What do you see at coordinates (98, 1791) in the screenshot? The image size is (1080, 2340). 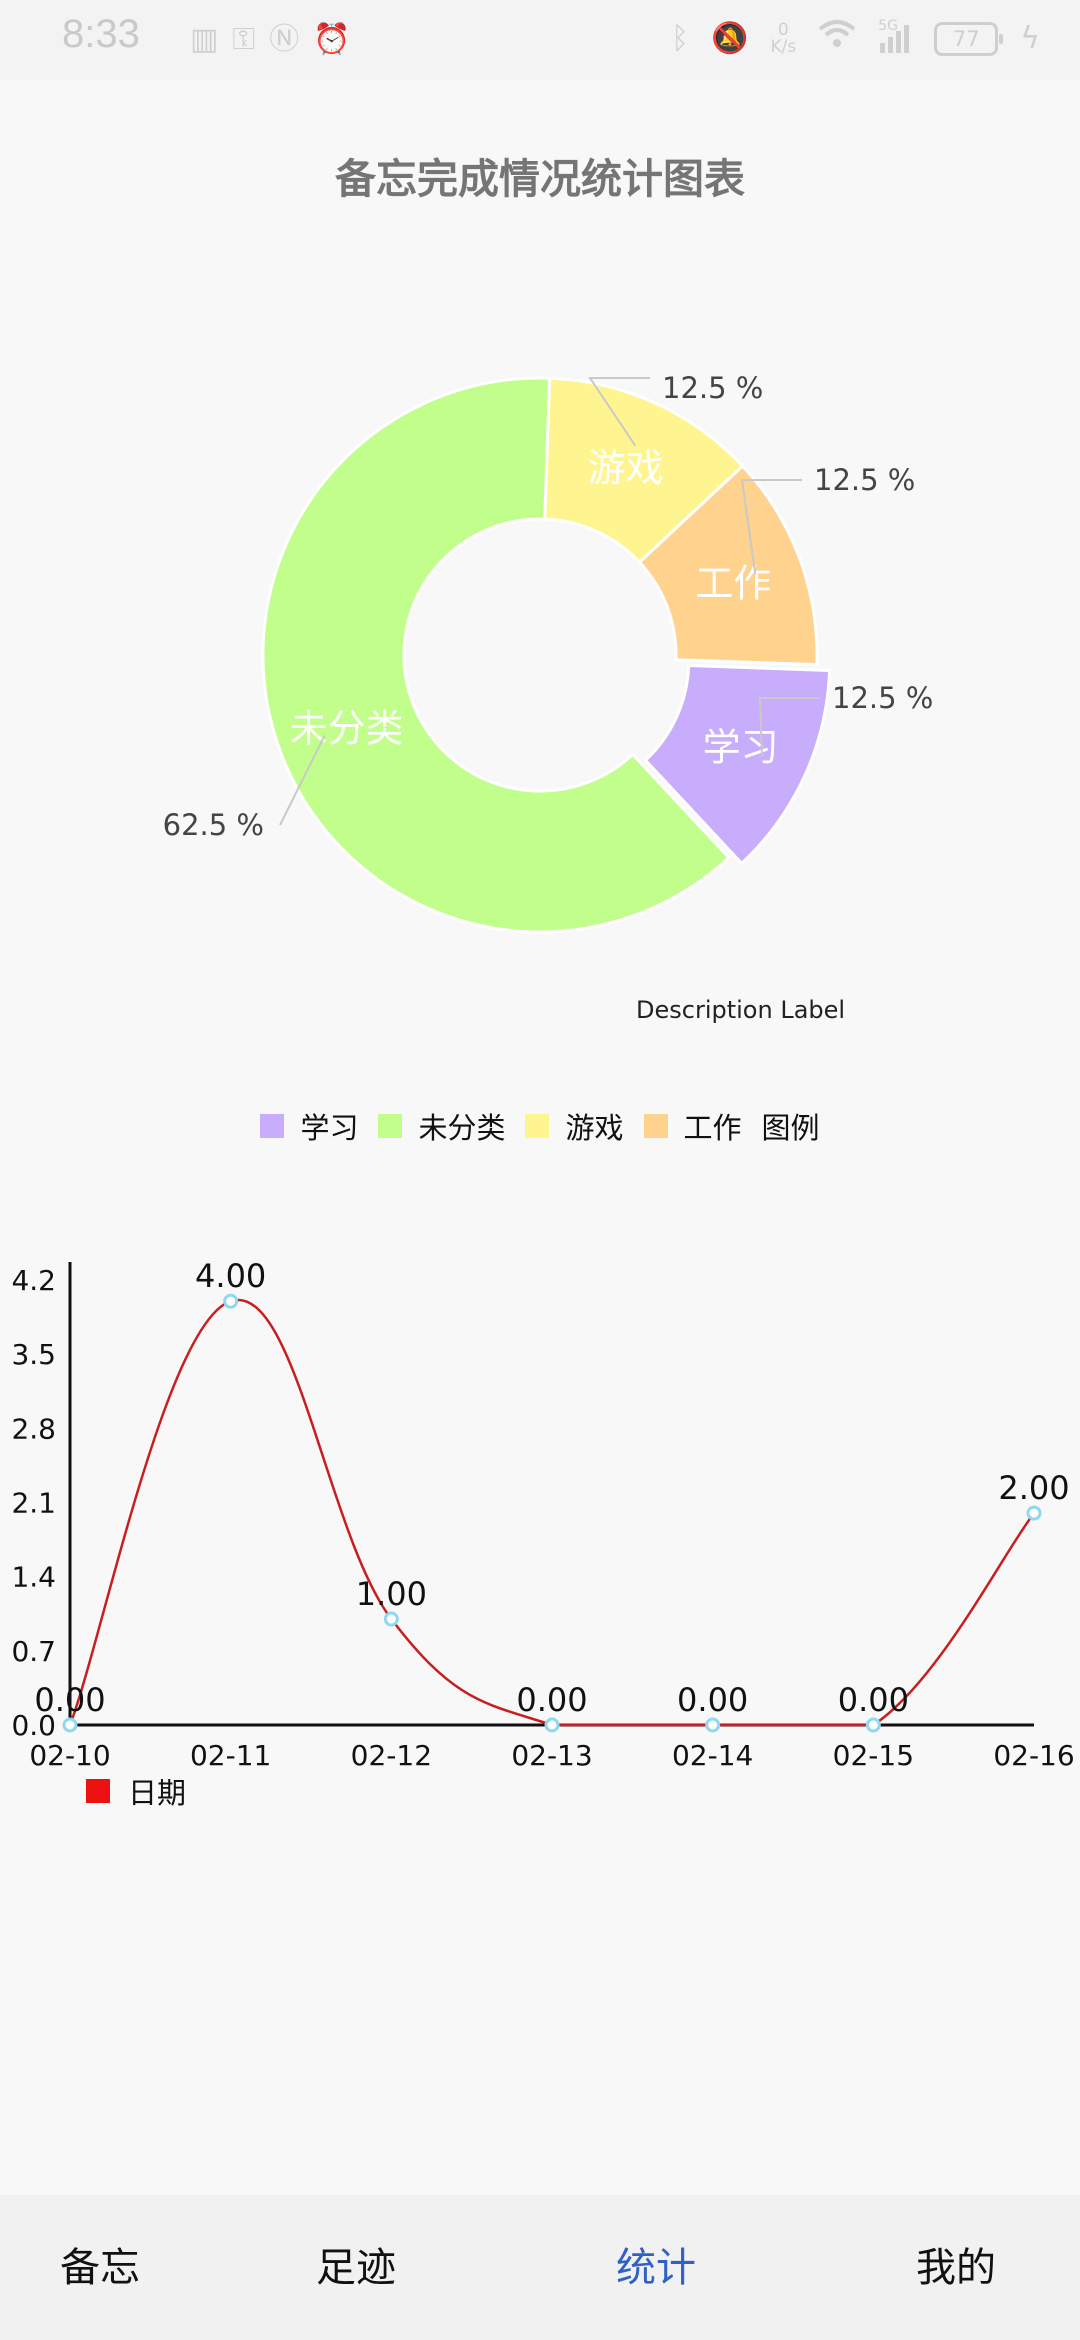 I see `line-legend-swatch` at bounding box center [98, 1791].